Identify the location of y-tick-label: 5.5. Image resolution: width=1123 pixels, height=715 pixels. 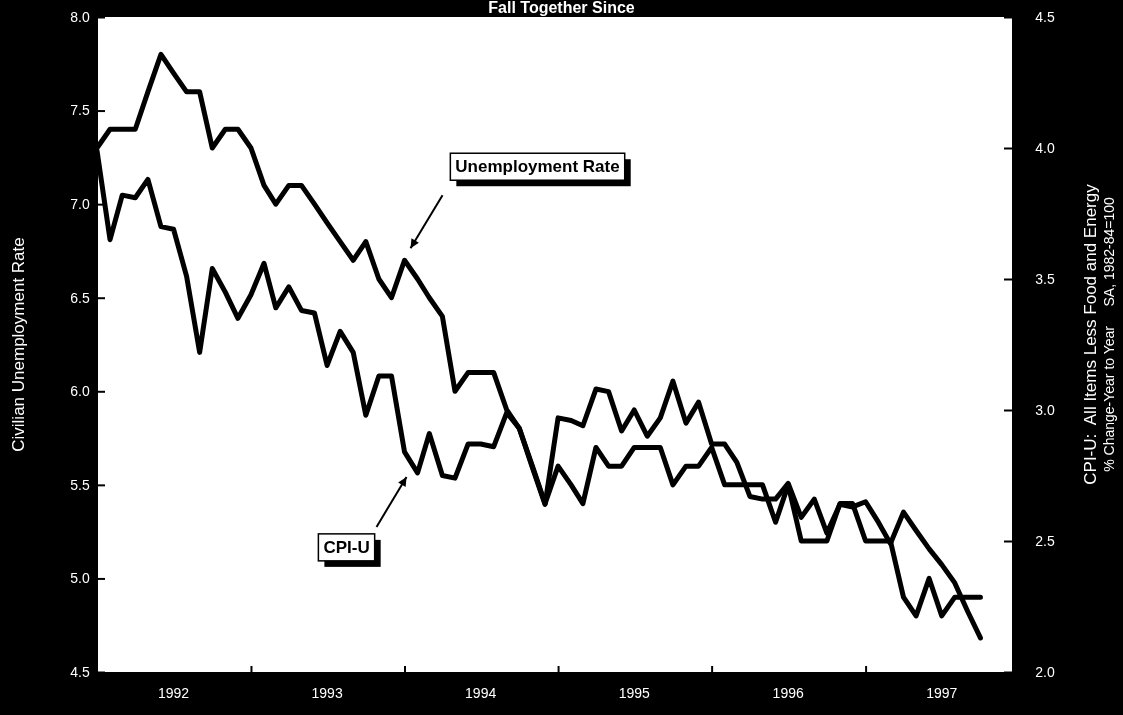
(80, 484).